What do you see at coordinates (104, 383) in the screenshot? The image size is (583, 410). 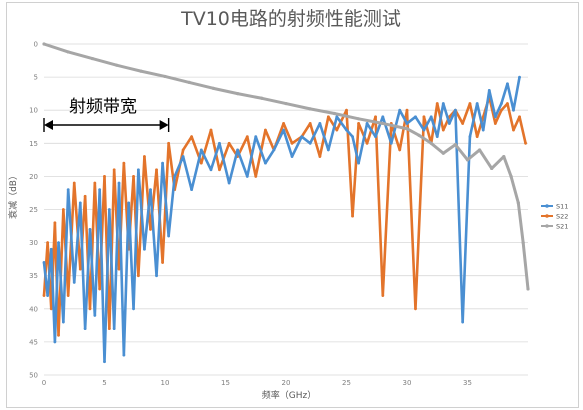 I see `x-tick-label: 5` at bounding box center [104, 383].